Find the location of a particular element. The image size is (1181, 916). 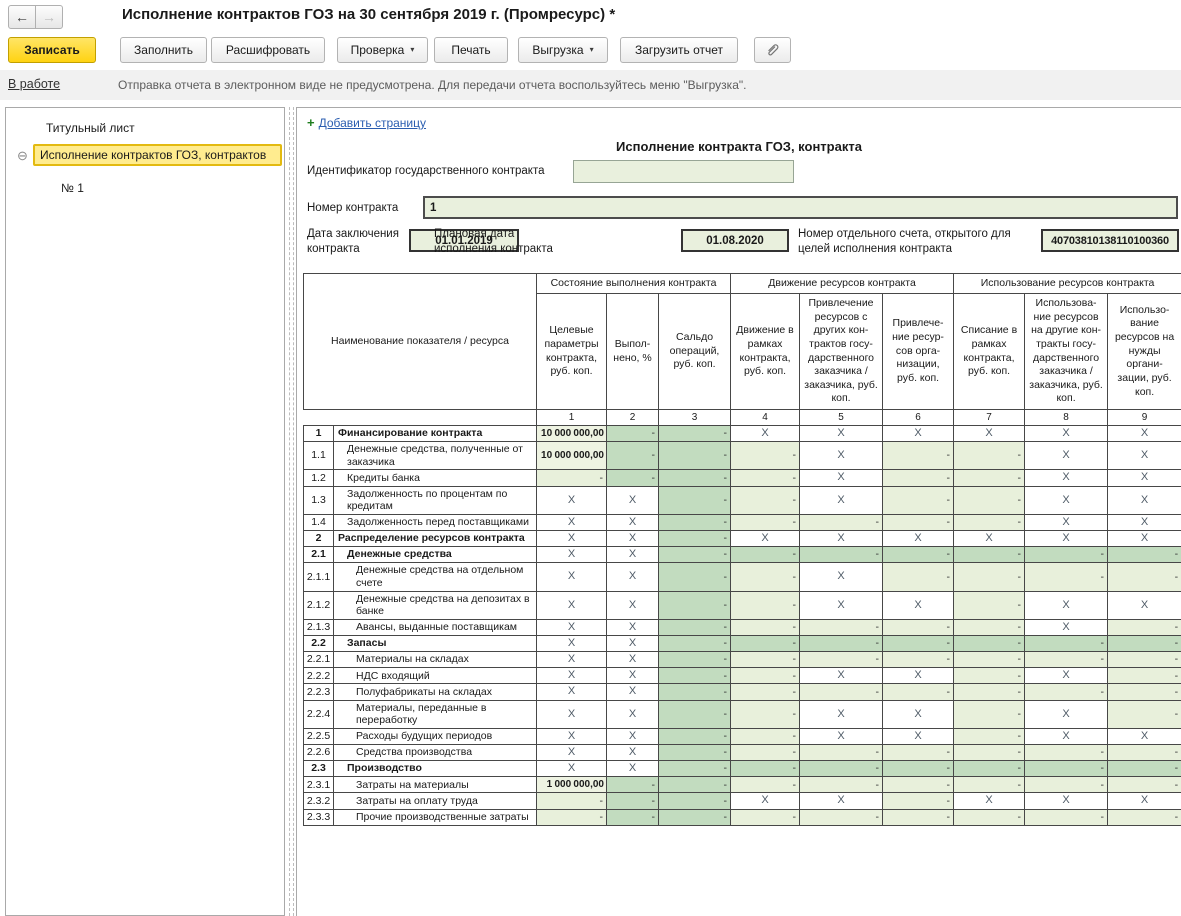

planned-date-input: 01.08.2020 is located at coordinates (735, 240).